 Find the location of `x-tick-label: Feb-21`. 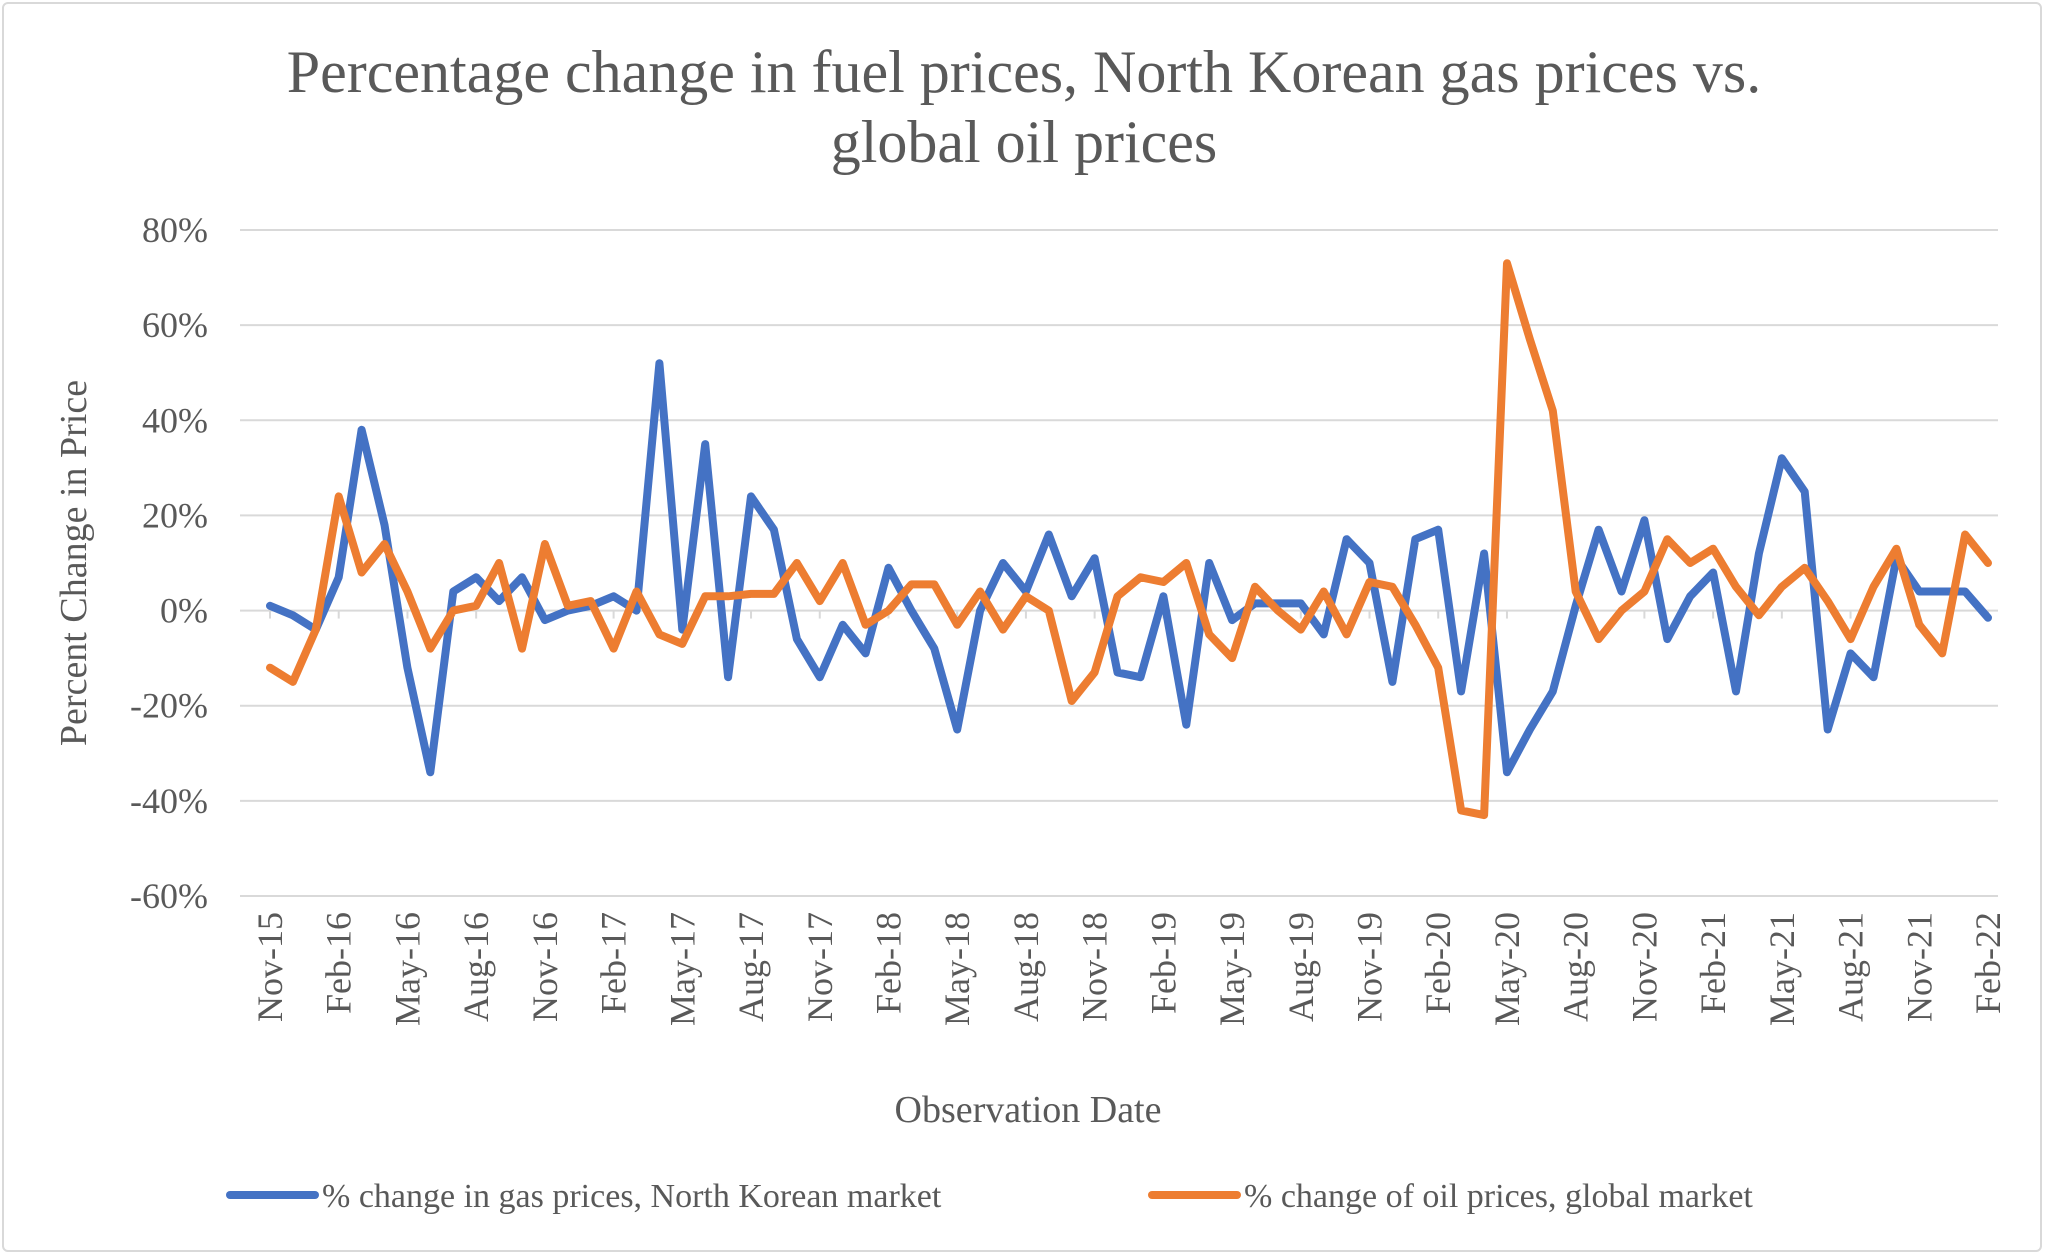

x-tick-label: Feb-21 is located at coordinates (1713, 963).